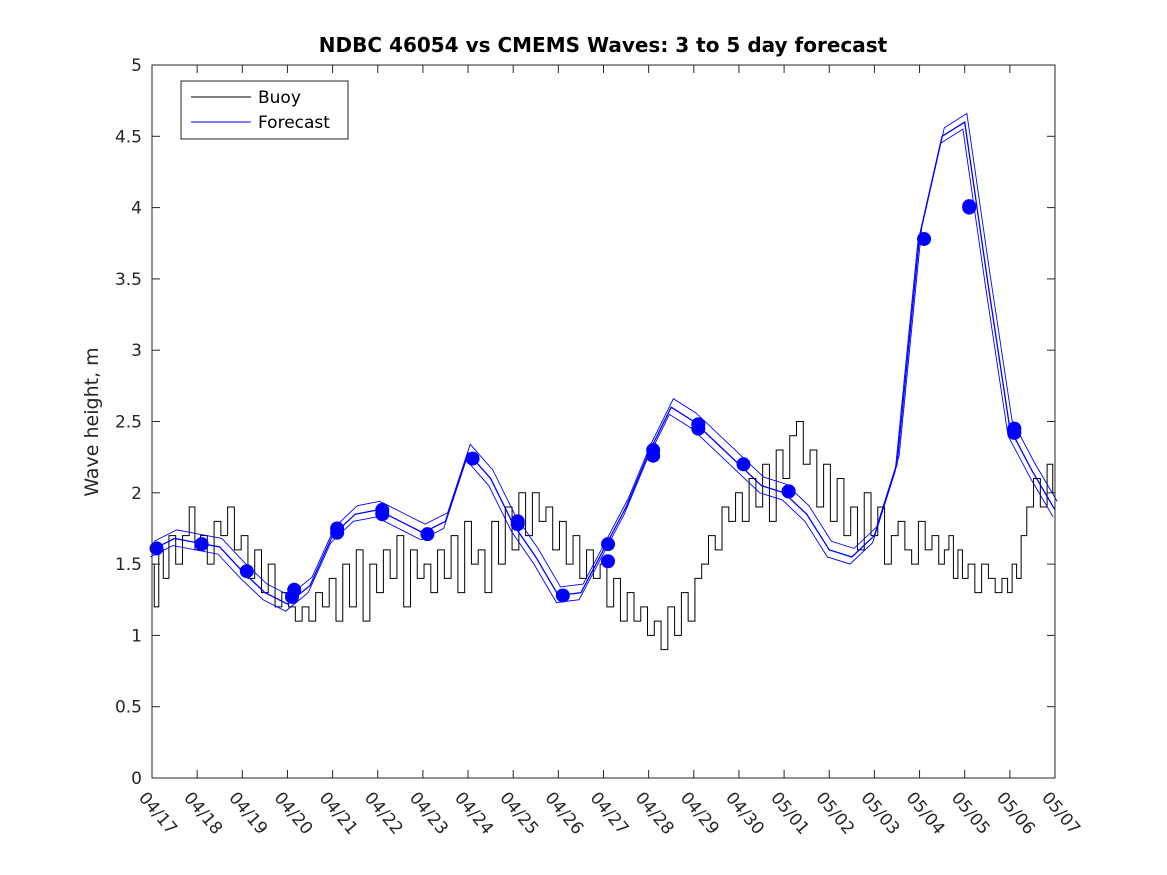  I want to click on legend-buoy-label: Buoy, so click(279, 98).